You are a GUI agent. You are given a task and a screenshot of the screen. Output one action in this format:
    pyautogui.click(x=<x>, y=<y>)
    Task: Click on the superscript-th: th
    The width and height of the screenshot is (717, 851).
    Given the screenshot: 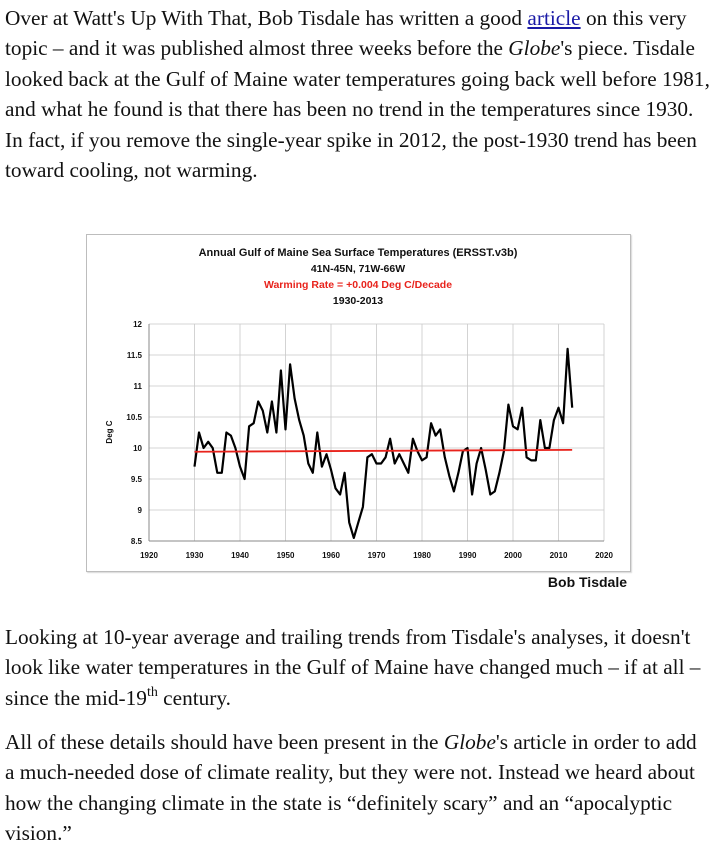 What is the action you would take?
    pyautogui.click(x=152, y=692)
    